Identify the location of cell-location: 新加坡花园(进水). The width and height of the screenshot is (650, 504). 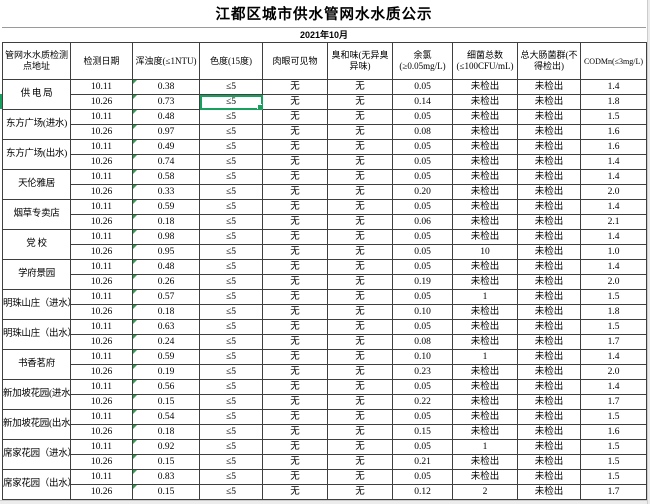
(36, 394).